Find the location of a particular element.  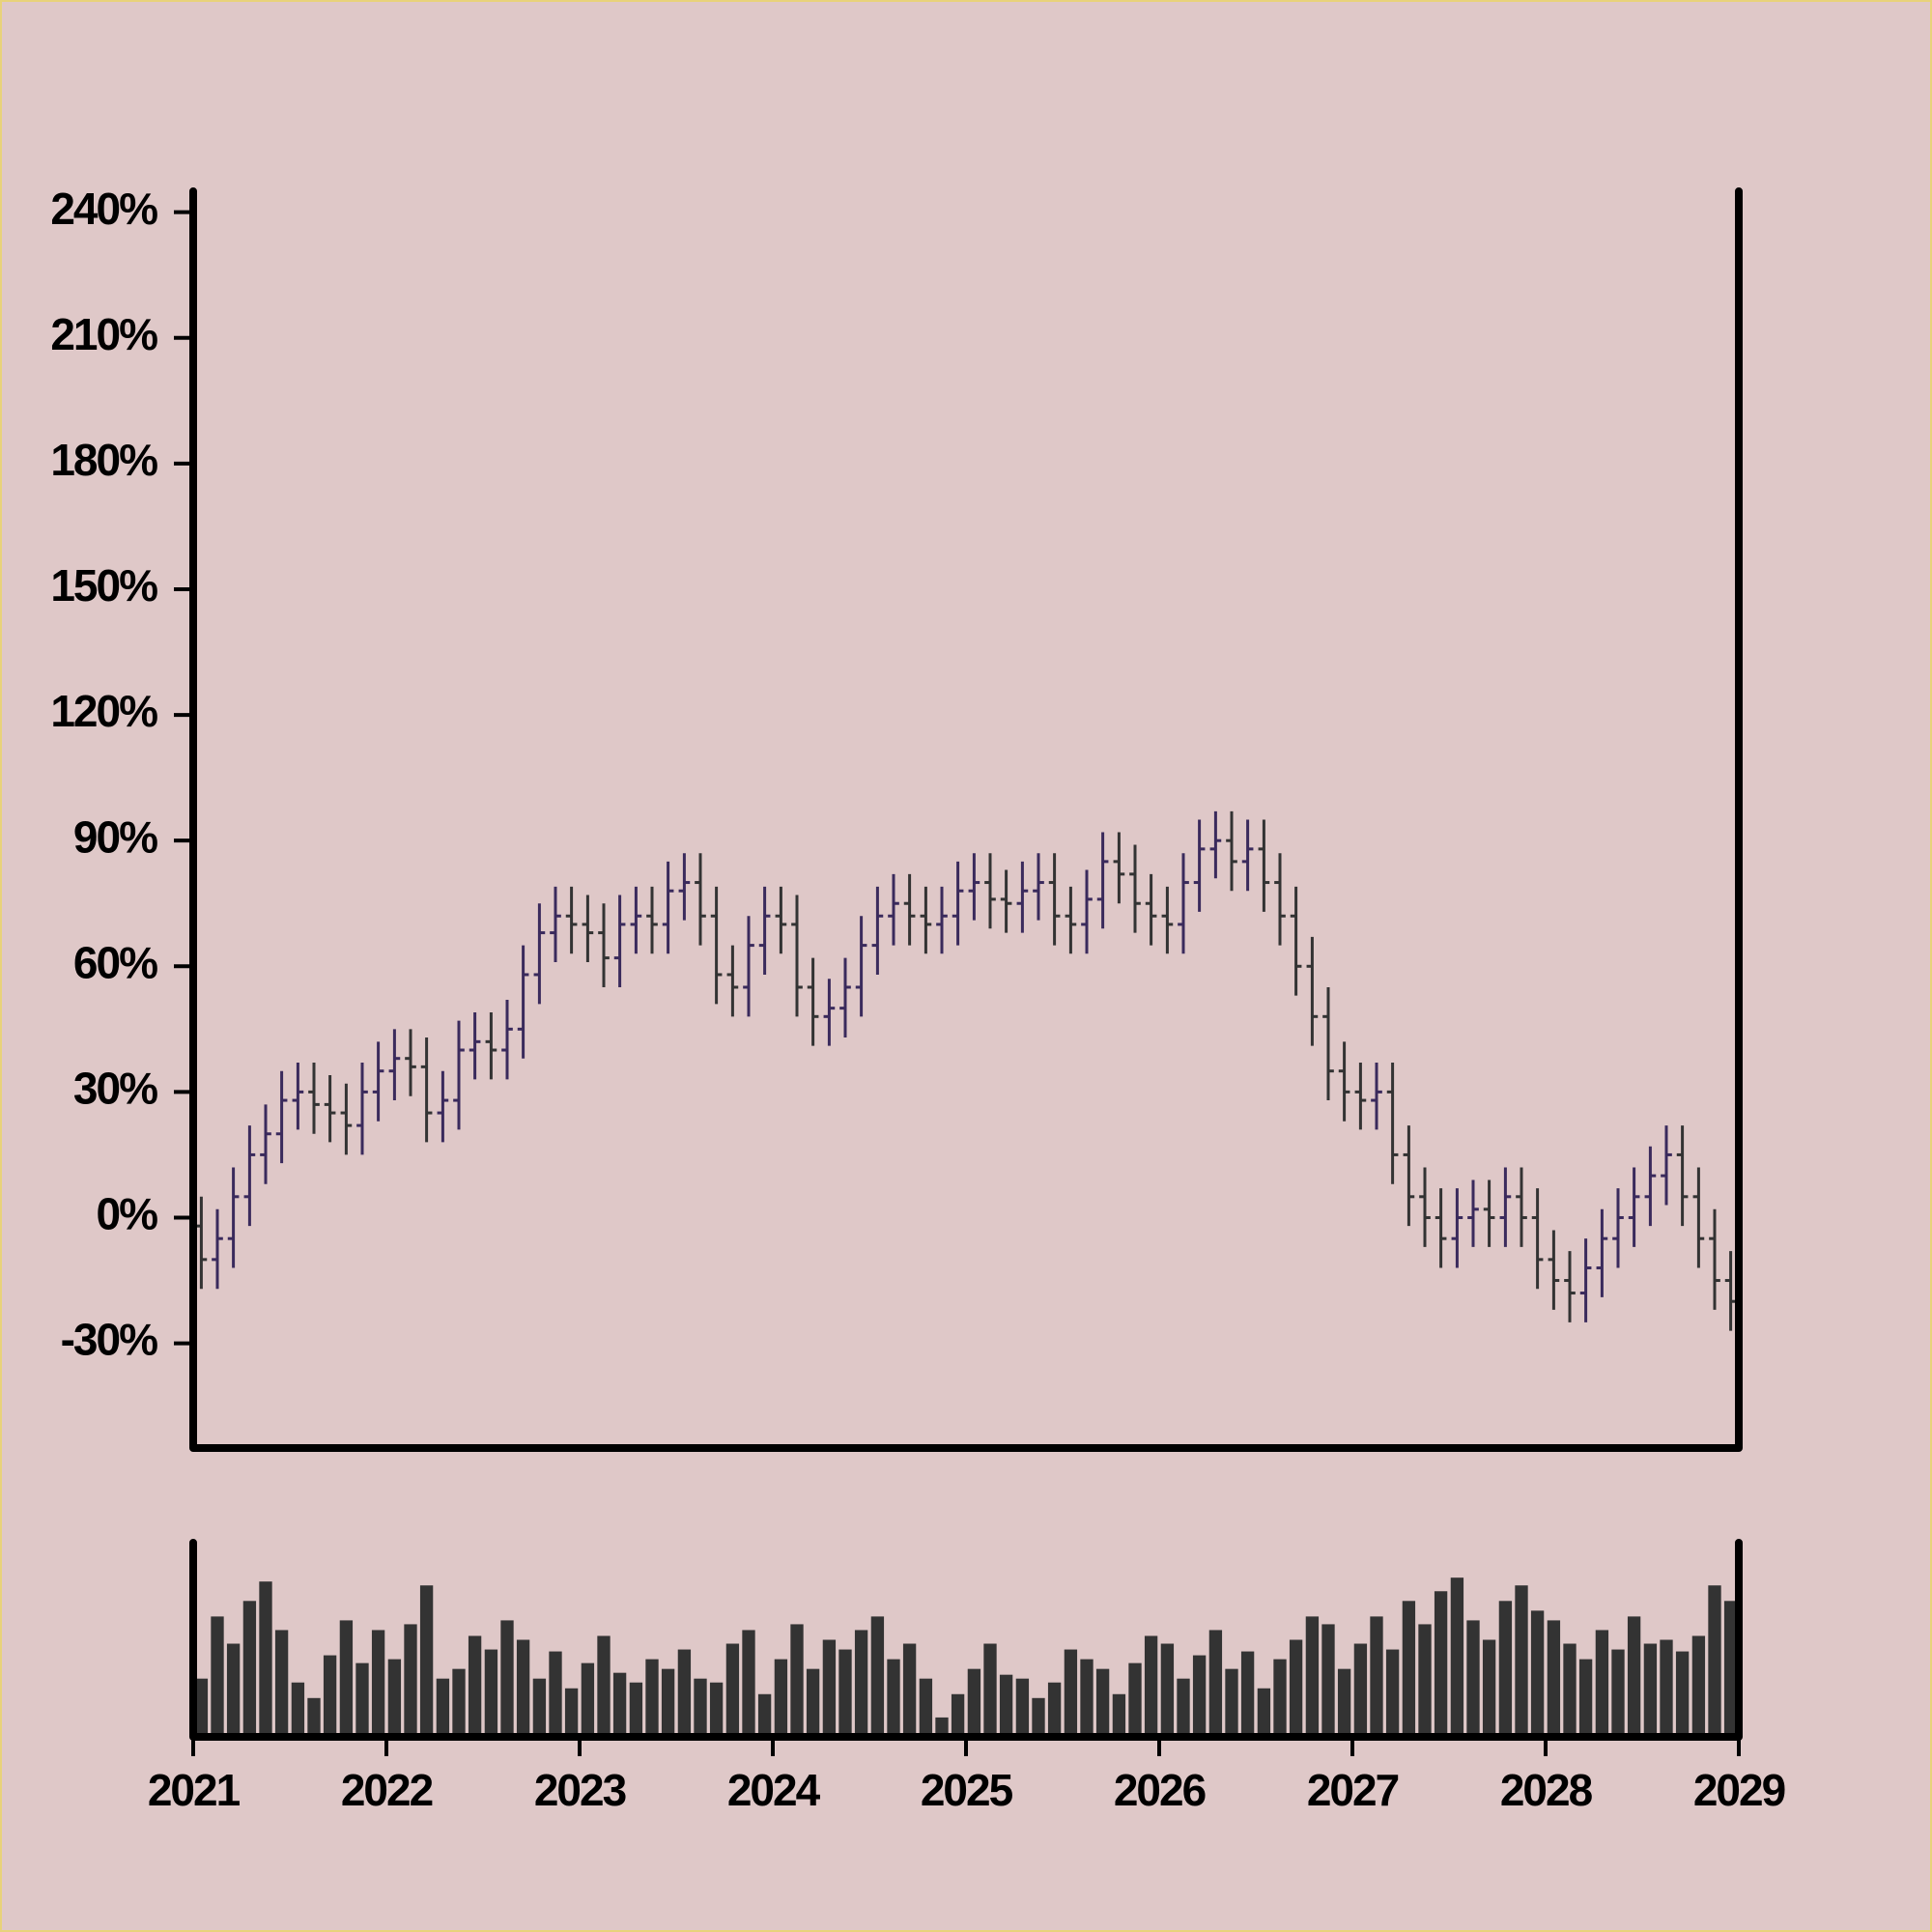

y-tick-label: 60% is located at coordinates (115, 962).